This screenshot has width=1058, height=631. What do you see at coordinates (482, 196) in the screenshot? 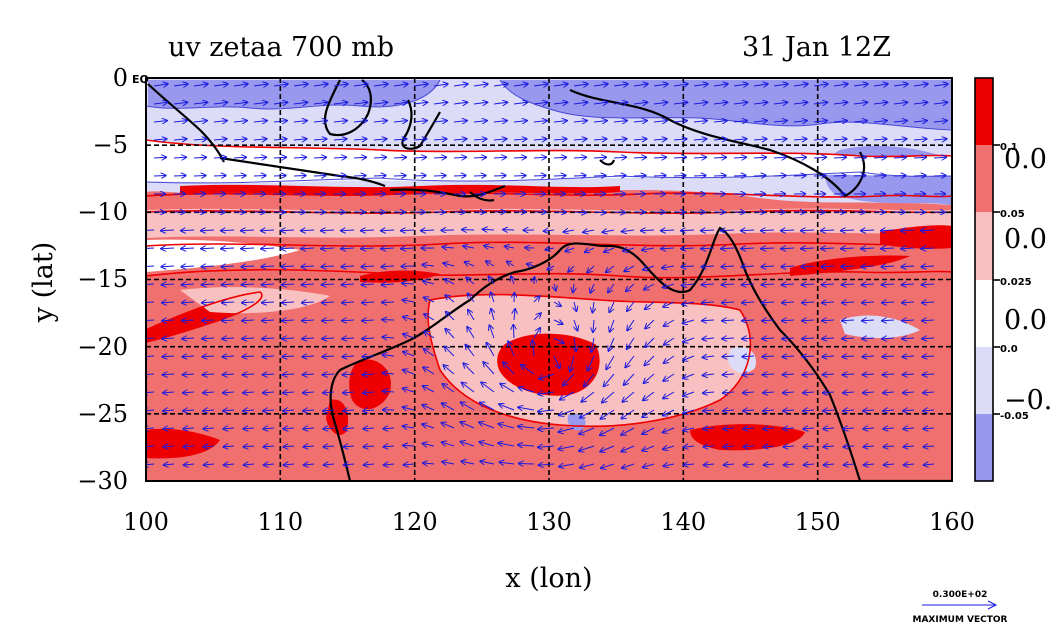
I see `island-coast` at bounding box center [482, 196].